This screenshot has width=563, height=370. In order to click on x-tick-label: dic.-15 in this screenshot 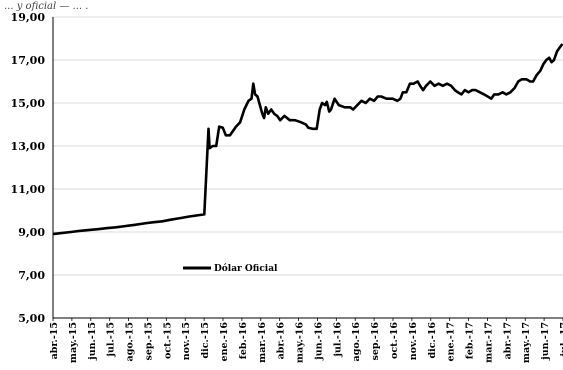, I will do `click(205, 340)`.